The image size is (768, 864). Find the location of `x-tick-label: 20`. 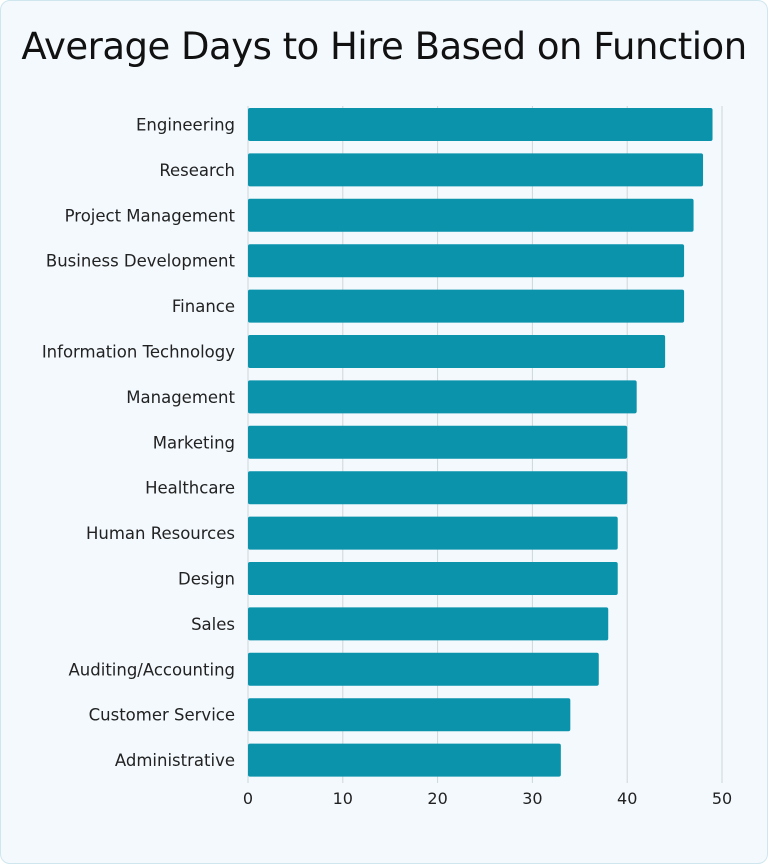

x-tick-label: 20 is located at coordinates (437, 798).